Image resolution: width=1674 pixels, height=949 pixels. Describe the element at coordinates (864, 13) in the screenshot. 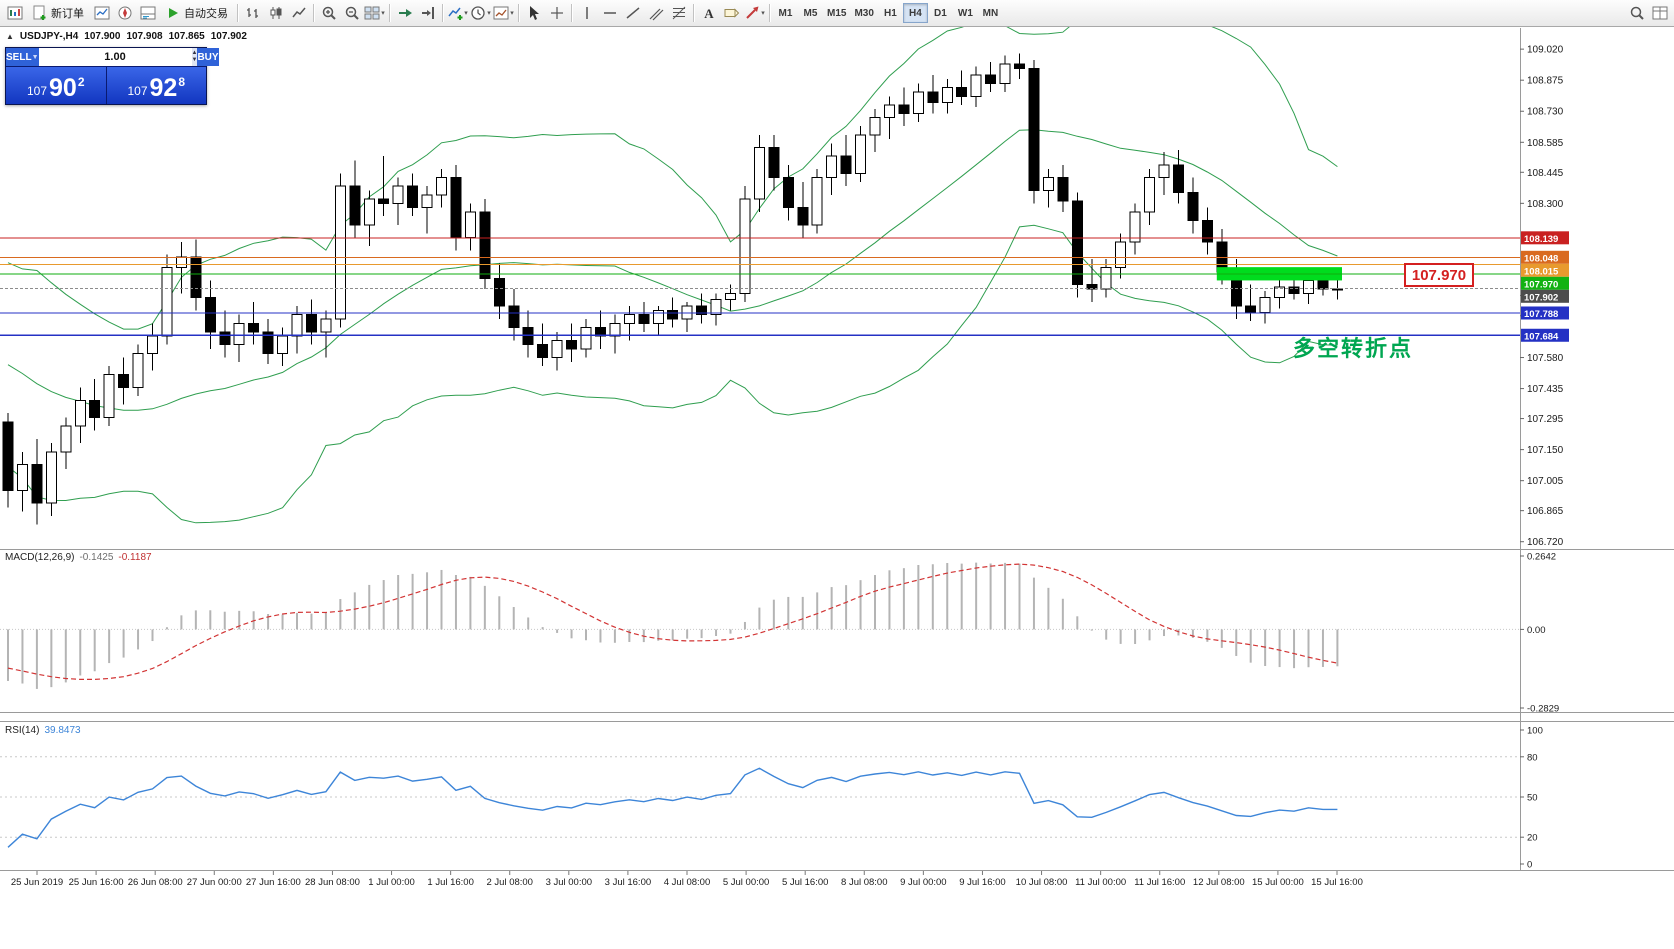

I see `timeframe-m30: M30` at that location.